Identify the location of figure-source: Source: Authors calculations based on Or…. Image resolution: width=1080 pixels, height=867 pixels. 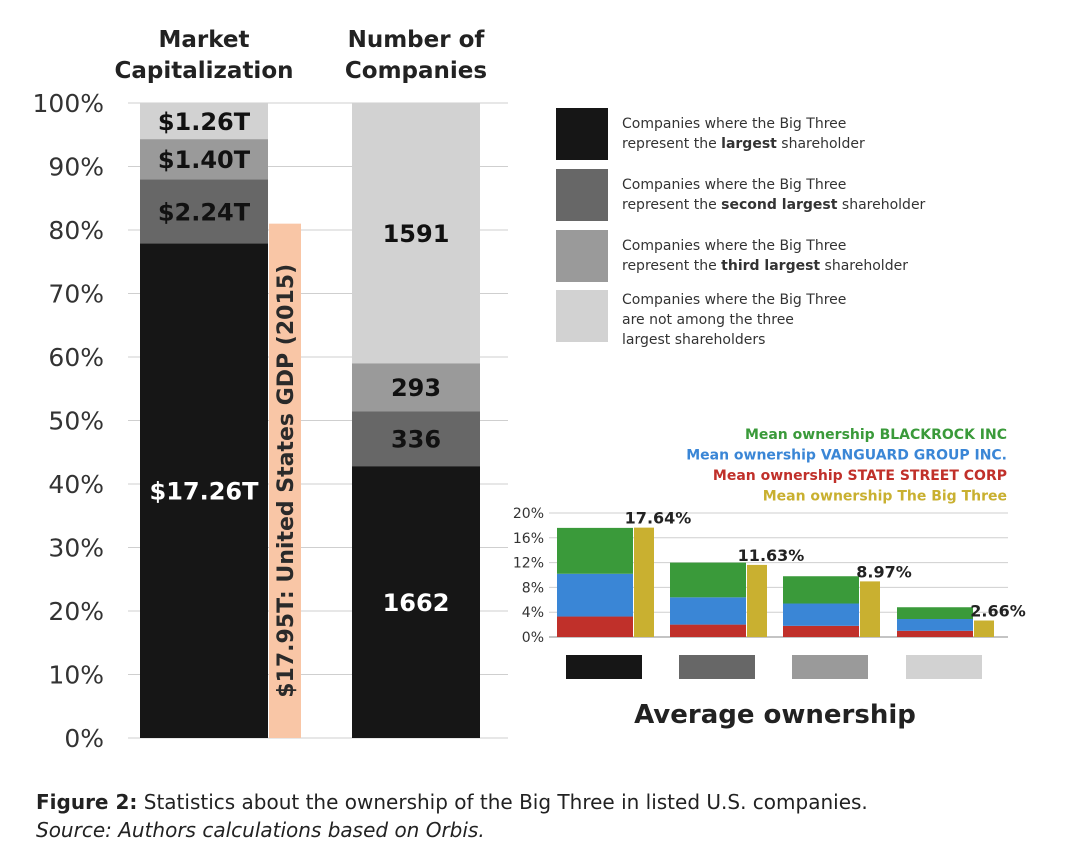
(260, 830).